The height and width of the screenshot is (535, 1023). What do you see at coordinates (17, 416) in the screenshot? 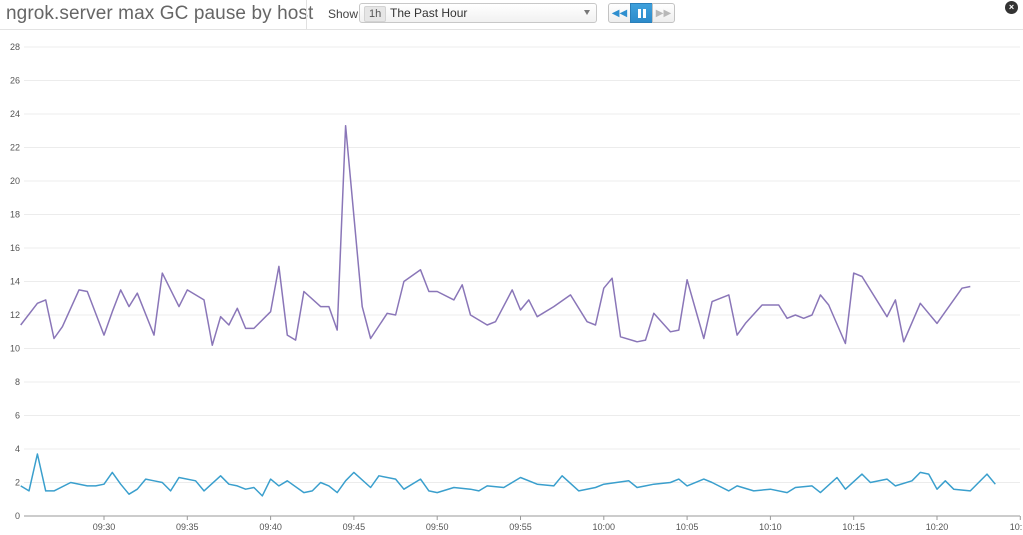
I see `y-tick-label: 6` at bounding box center [17, 416].